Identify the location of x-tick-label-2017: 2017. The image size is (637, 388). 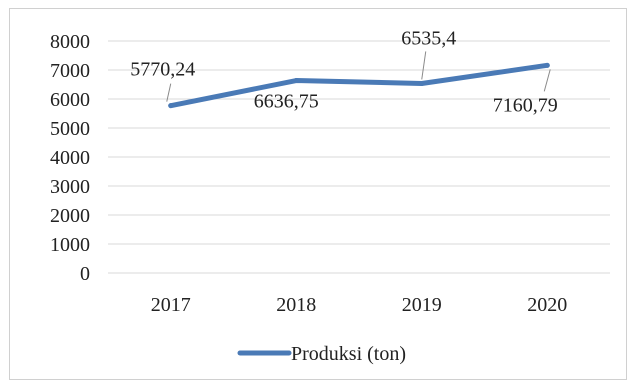
(171, 305).